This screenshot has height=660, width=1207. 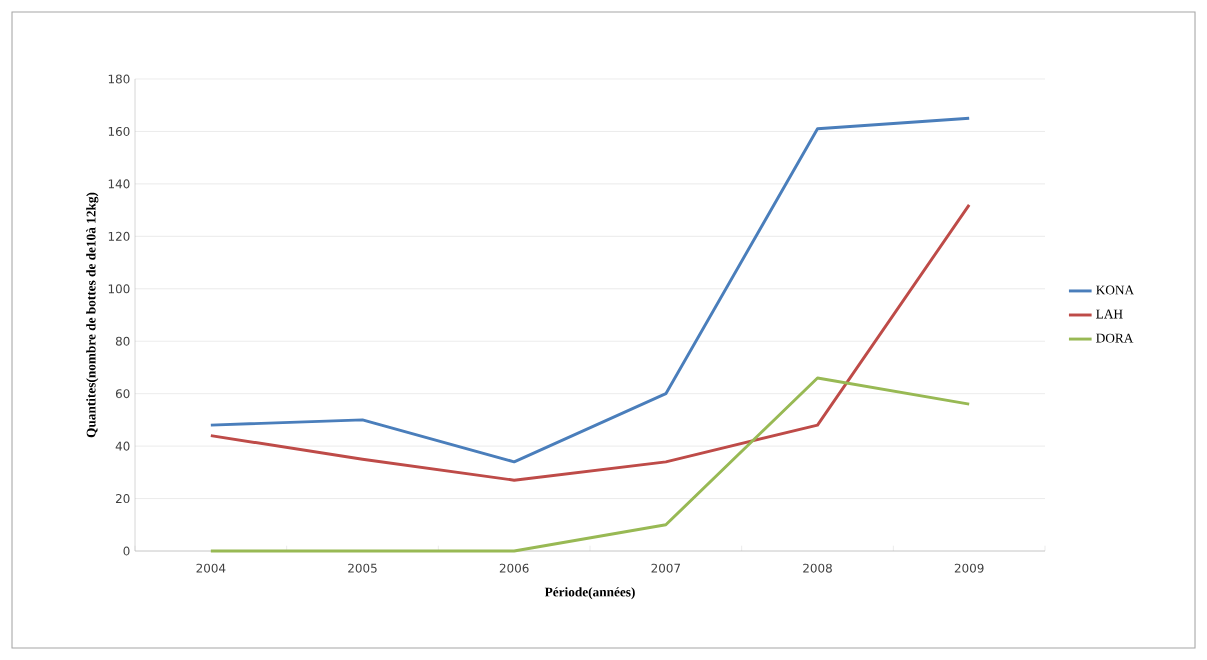 I want to click on y-tick-label: 100, so click(x=119, y=289).